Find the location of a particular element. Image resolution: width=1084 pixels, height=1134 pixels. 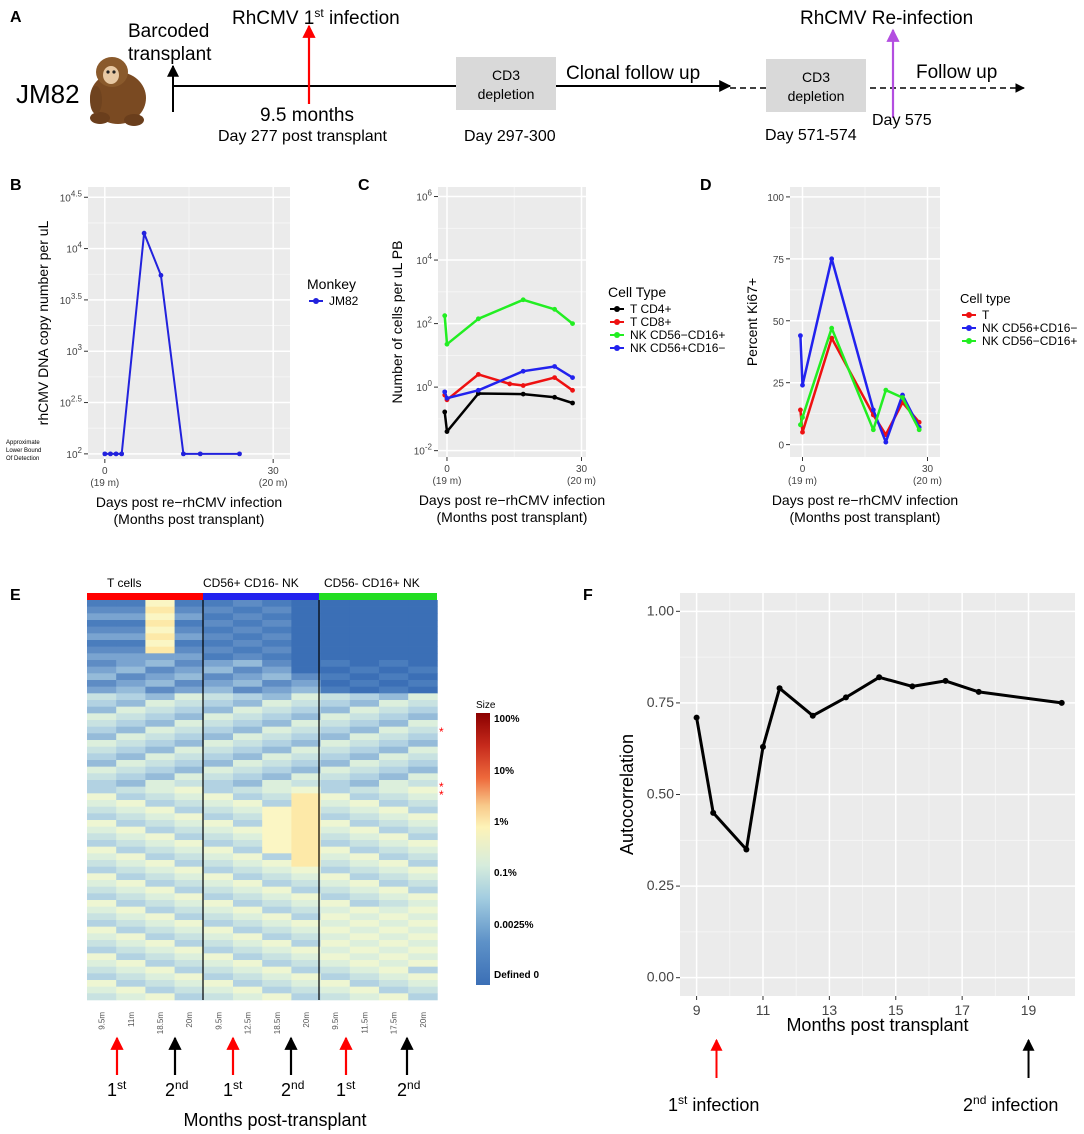

chart-f-annotation-1-label: 1st infection is located at coordinates (713, 1104).